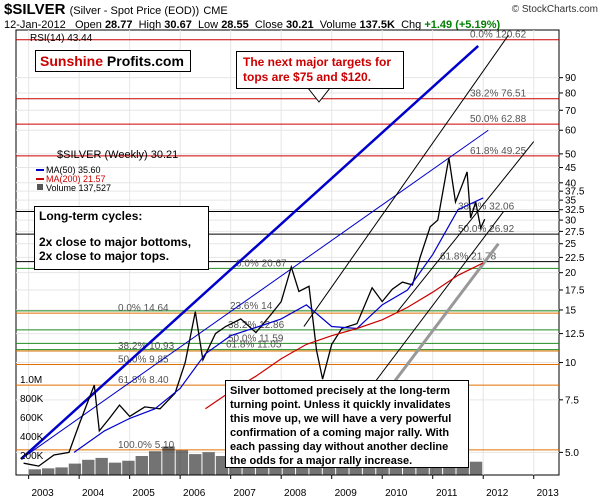  What do you see at coordinates (215, 11) in the screenshot?
I see `exchange: CME` at bounding box center [215, 11].